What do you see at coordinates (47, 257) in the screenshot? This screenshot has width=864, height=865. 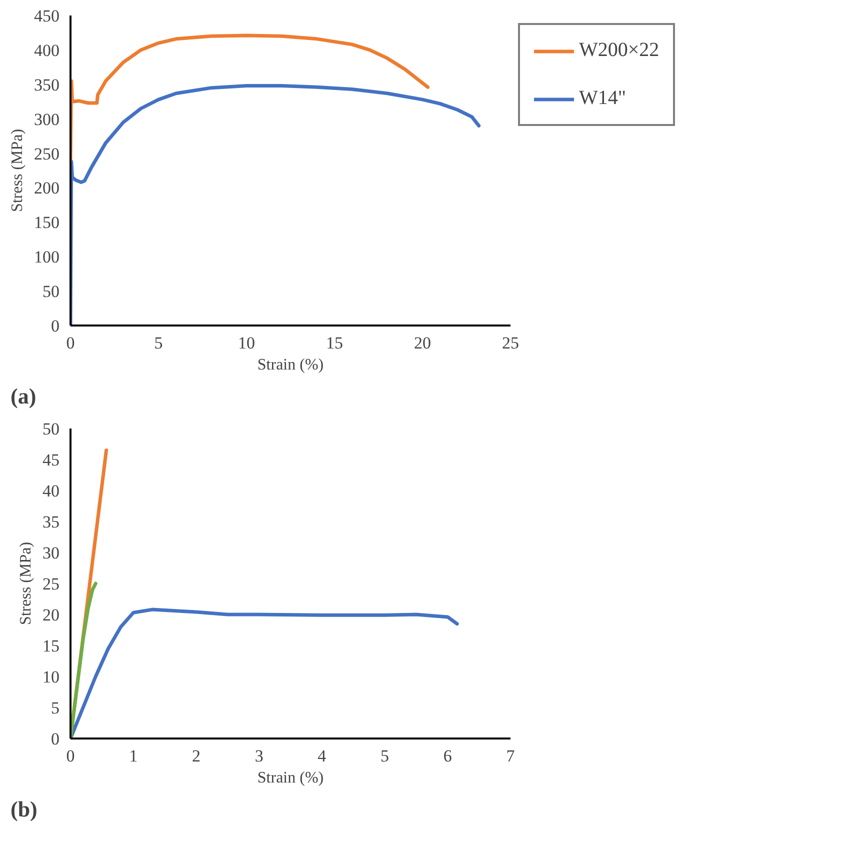 I see `y-tick-label: 100` at bounding box center [47, 257].